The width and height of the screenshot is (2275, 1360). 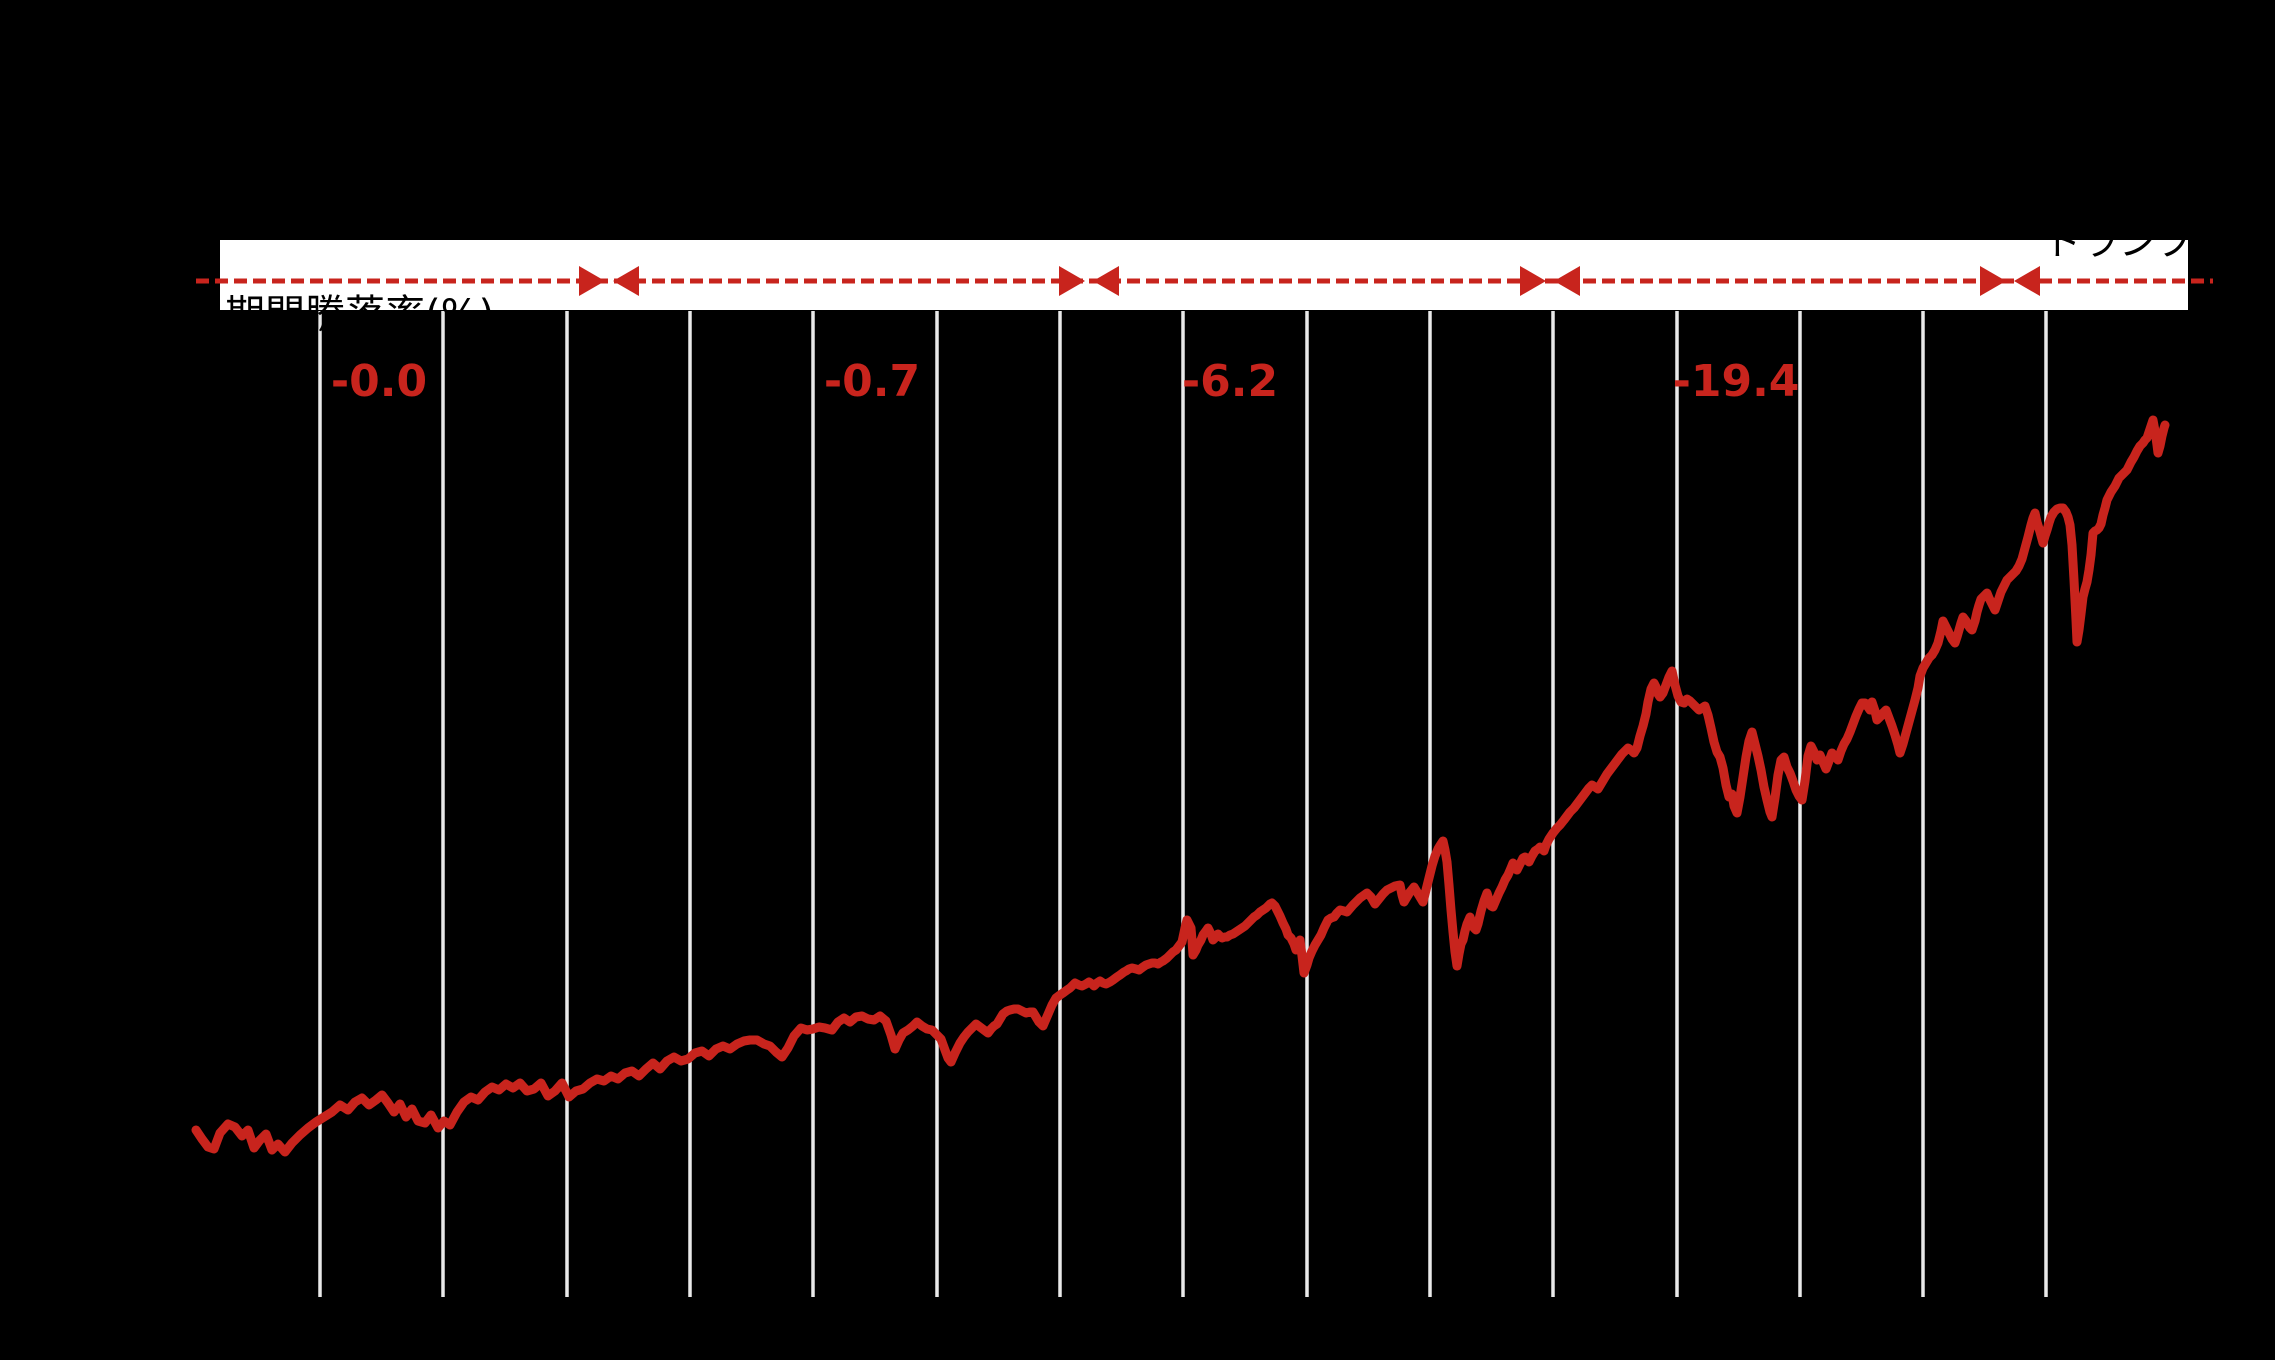 I want to click on white-band, so click(x=1204, y=275).